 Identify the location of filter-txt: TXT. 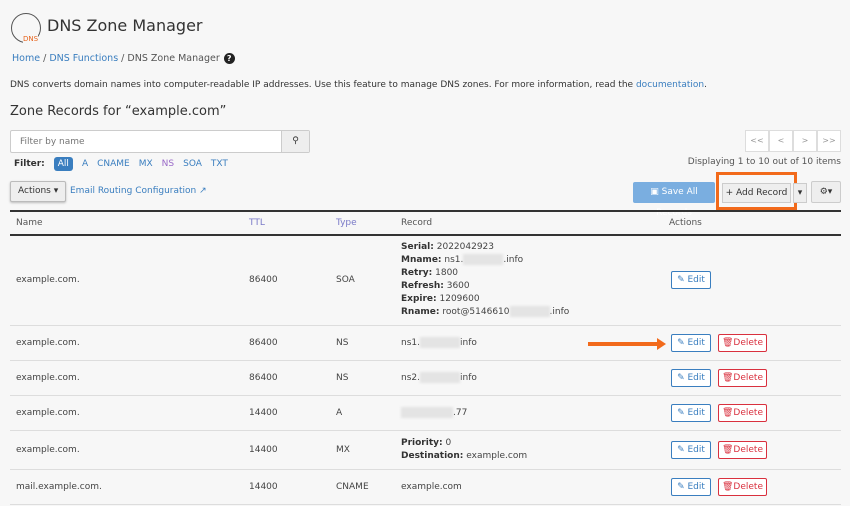
(219, 164).